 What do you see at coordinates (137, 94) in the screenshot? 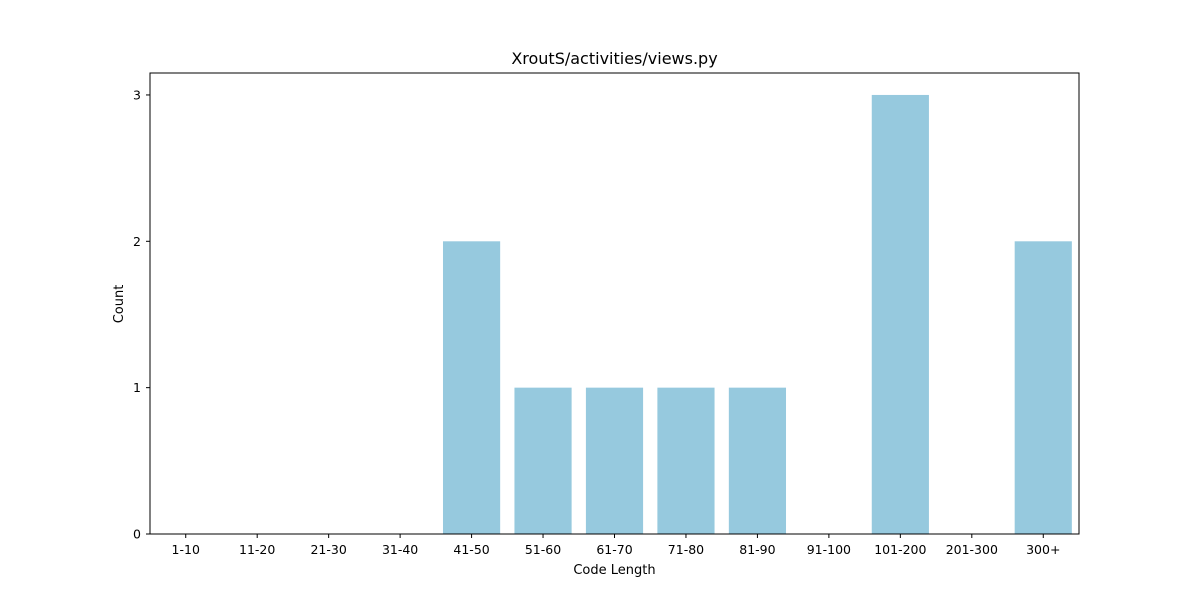
I see `y-tick-label: 3` at bounding box center [137, 94].